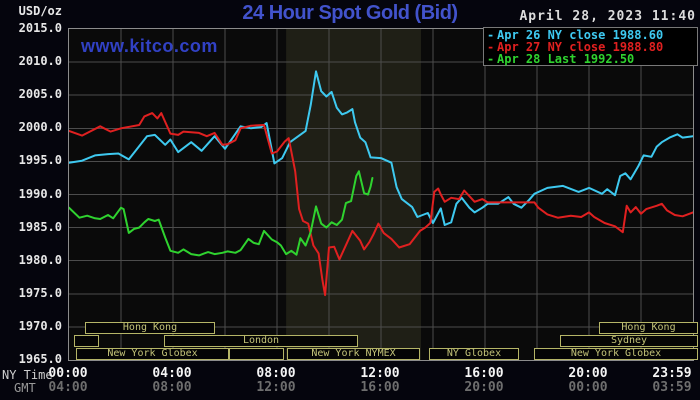 The image size is (700, 400). What do you see at coordinates (25, 388) in the screenshot?
I see `x-axis-row2-label: GMT` at bounding box center [25, 388].